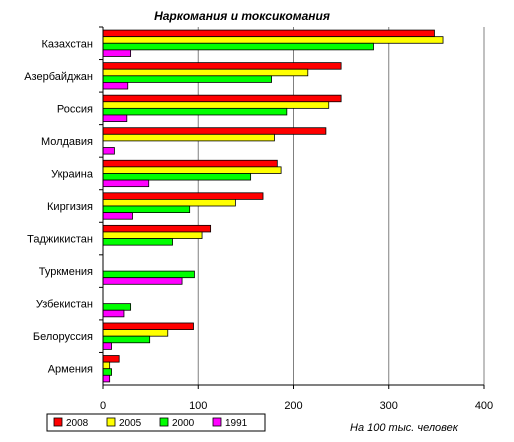 The image size is (514, 442). Describe the element at coordinates (164, 422) in the screenshot. I see `legend-swatch-2000` at that location.